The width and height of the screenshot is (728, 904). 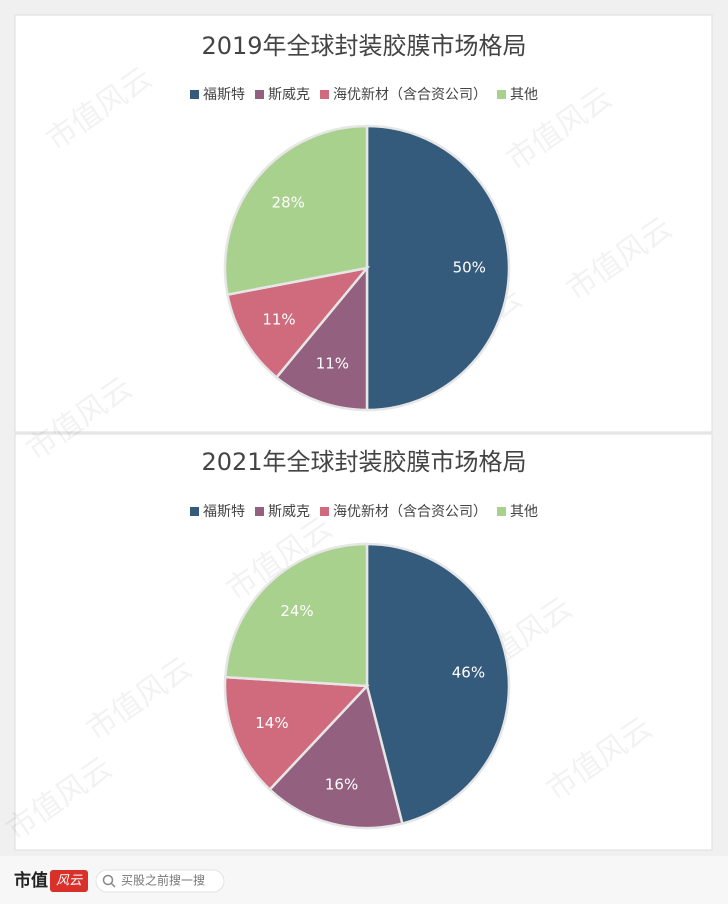 What do you see at coordinates (469, 268) in the screenshot?
I see `value-label: 50%` at bounding box center [469, 268].